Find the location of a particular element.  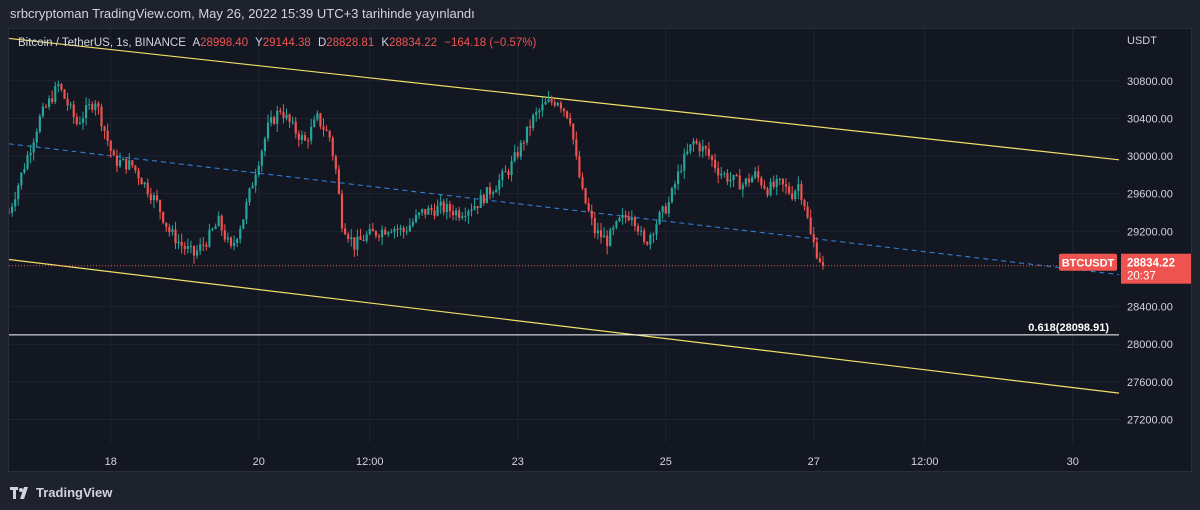

symbol-tag is located at coordinates (1088, 262).